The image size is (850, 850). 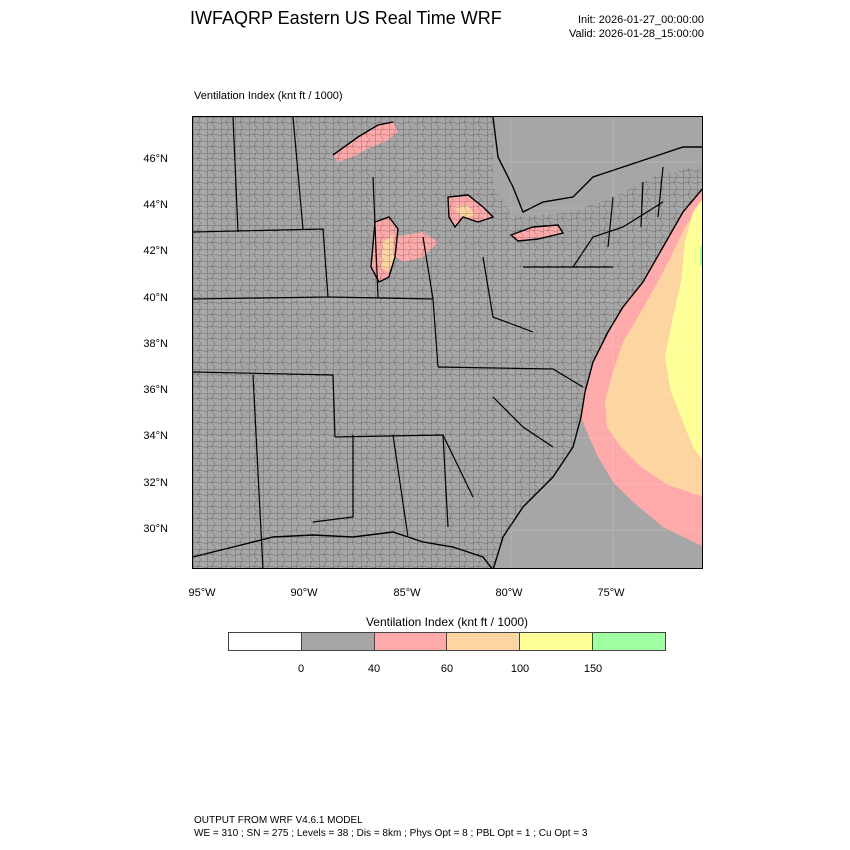 I want to click on ocean-yellow-field, so click(x=683, y=329).